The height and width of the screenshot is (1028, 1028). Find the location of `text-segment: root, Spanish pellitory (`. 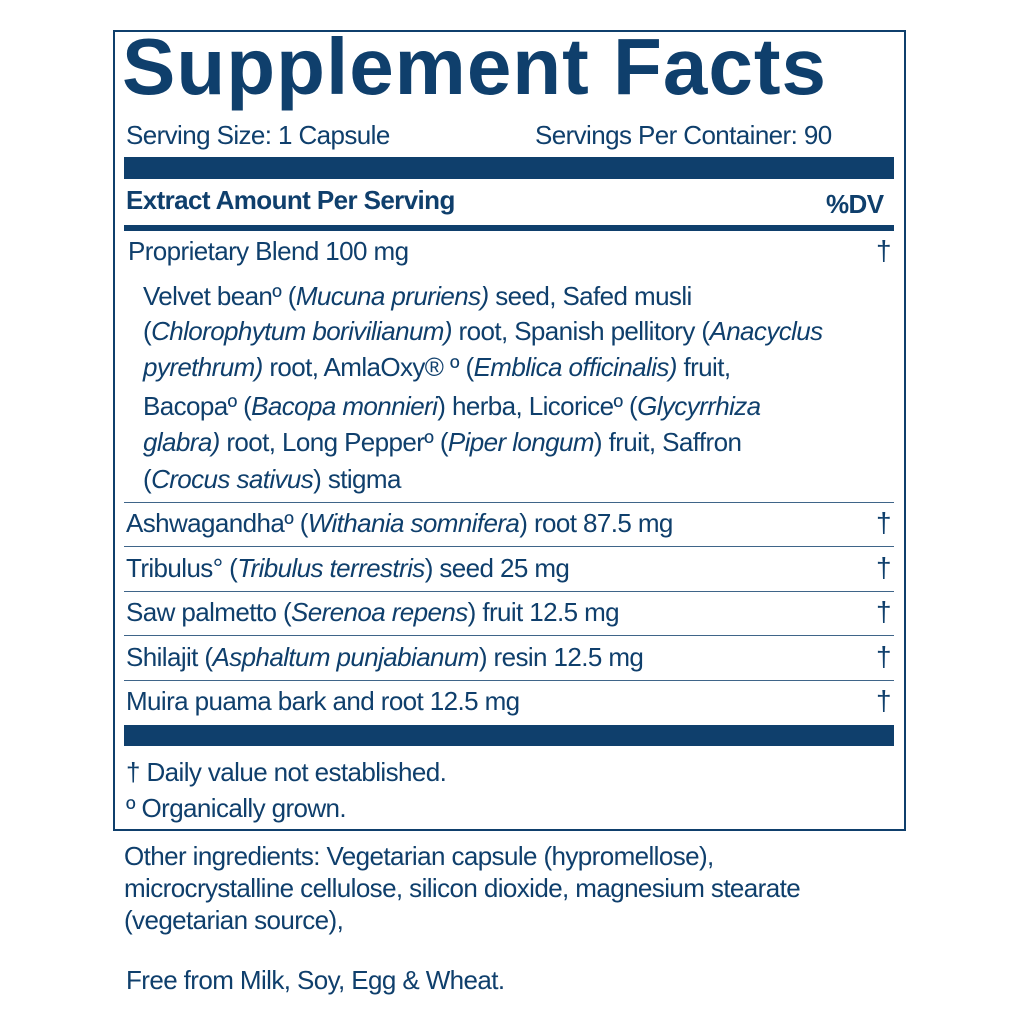

text-segment: root, Spanish pellitory ( is located at coordinates (581, 331).